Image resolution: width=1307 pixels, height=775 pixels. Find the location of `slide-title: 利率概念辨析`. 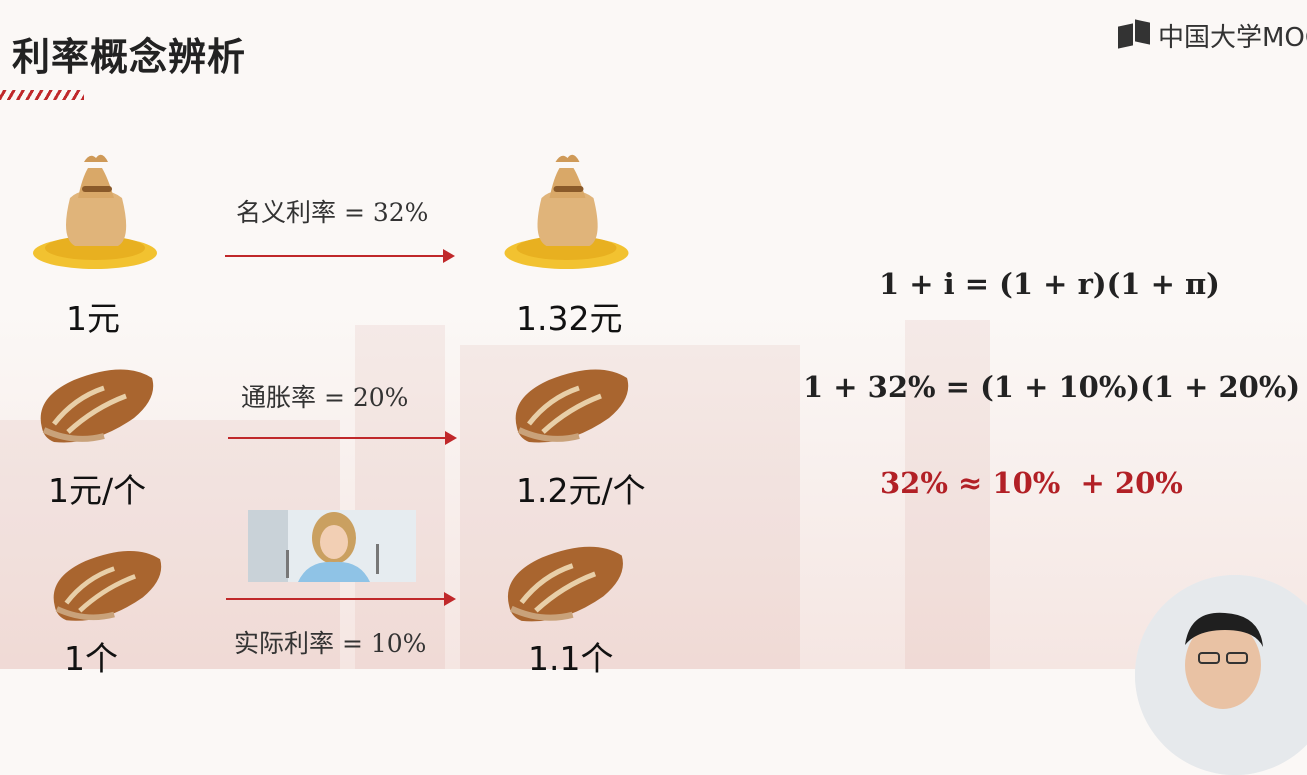

slide-title: 利率概念辨析 is located at coordinates (129, 57).